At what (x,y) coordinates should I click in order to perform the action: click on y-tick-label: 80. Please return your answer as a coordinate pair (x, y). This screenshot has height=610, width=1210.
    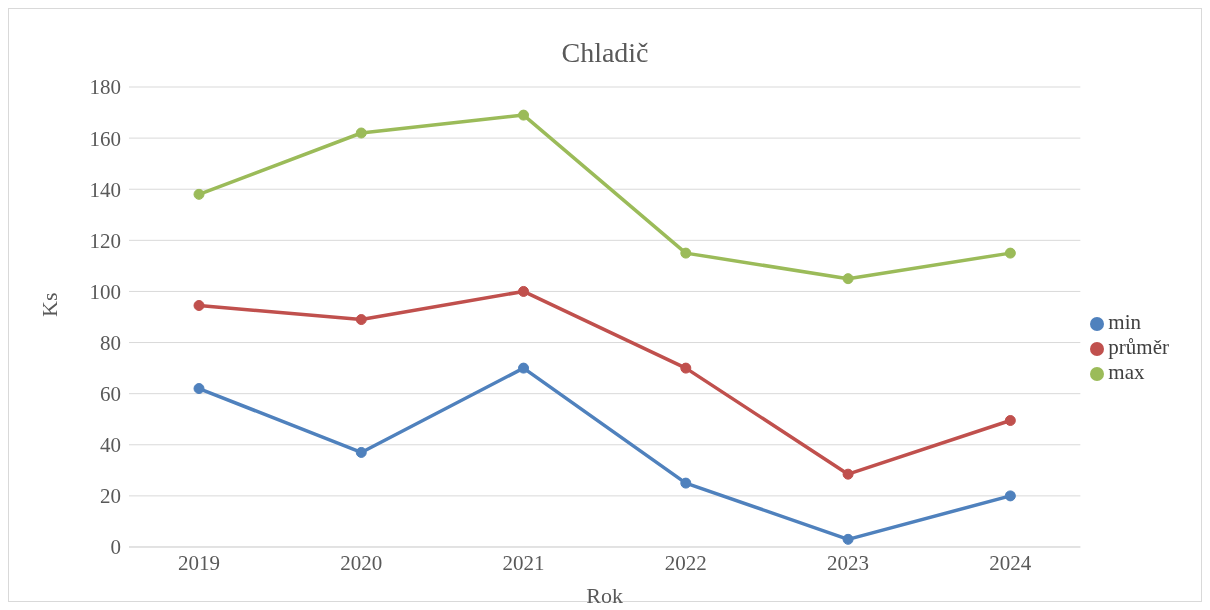
    Looking at the image, I should click on (110, 343).